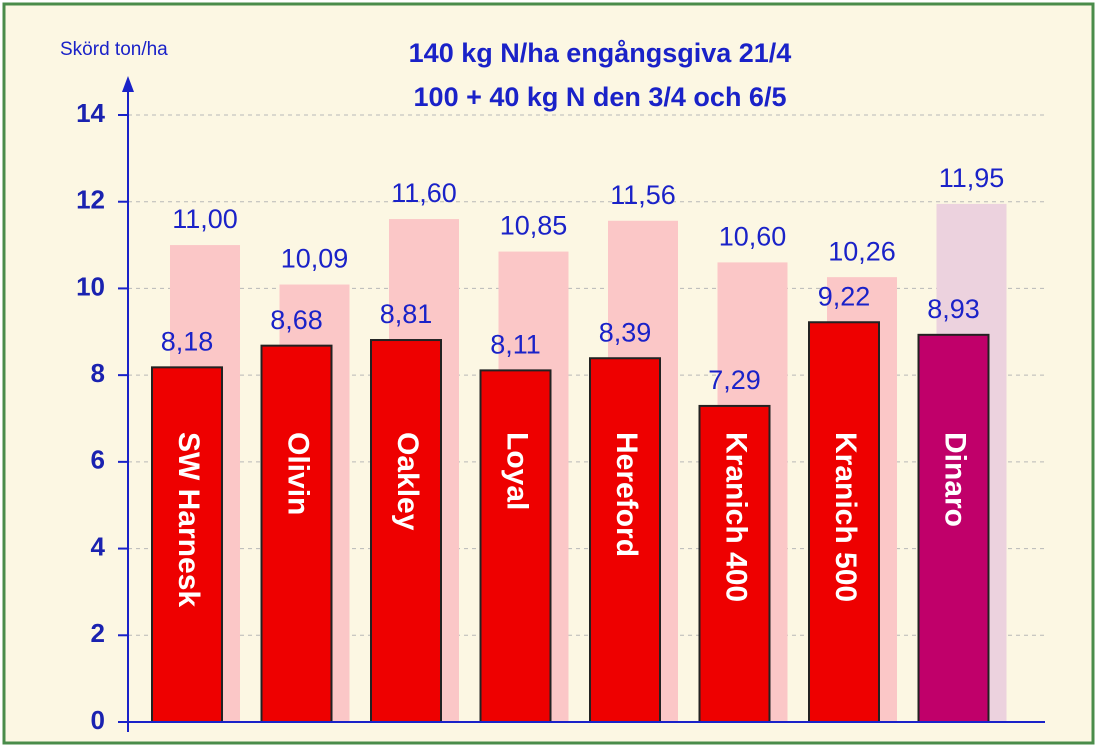 This screenshot has height=747, width=1097. What do you see at coordinates (188, 519) in the screenshot?
I see `category-label: SW Harnesk` at bounding box center [188, 519].